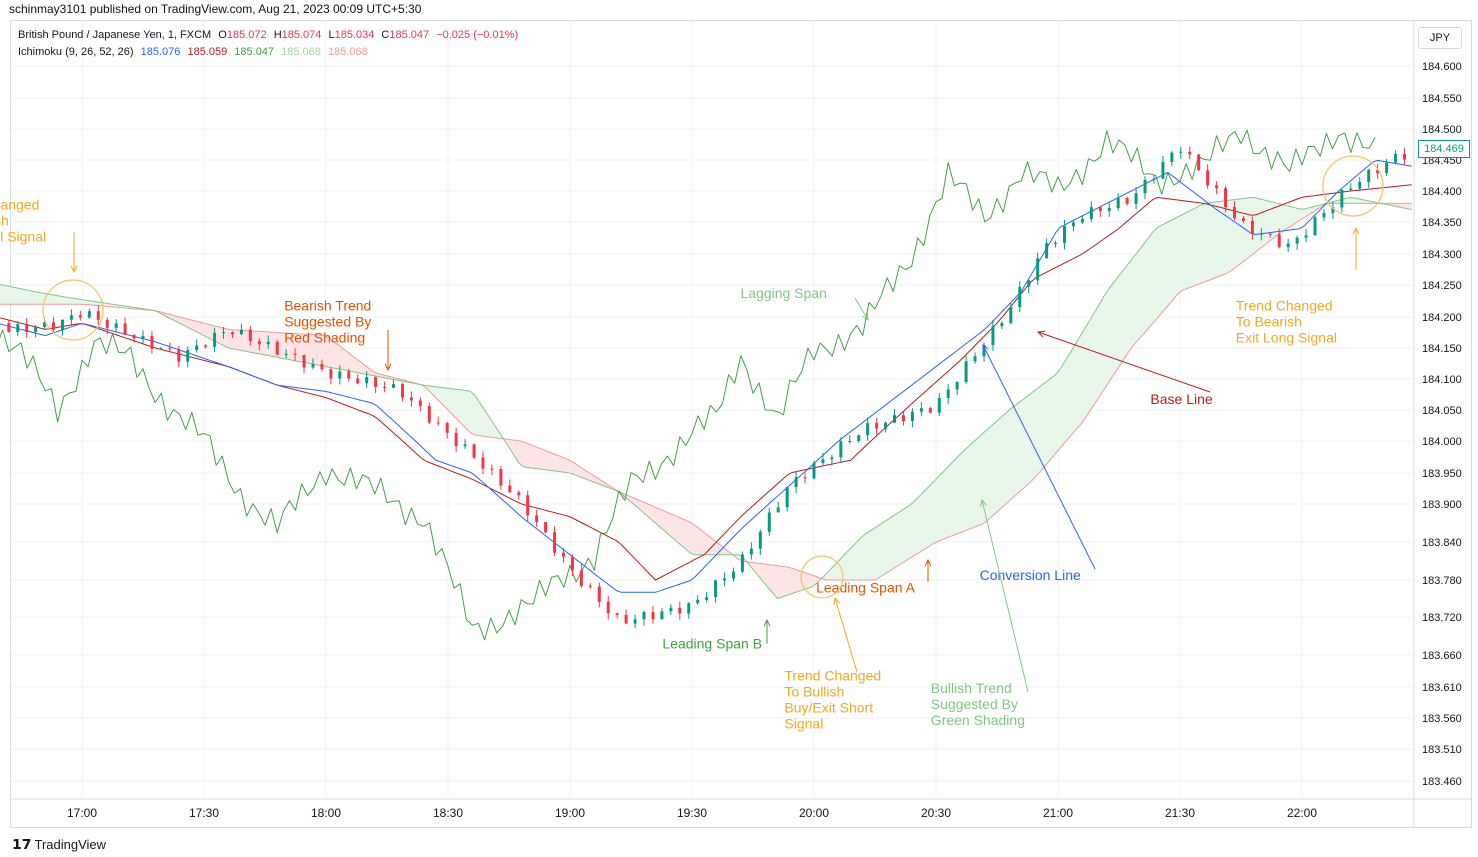 The width and height of the screenshot is (1478, 857). I want to click on annotation-text: To Bullish, so click(814, 692).